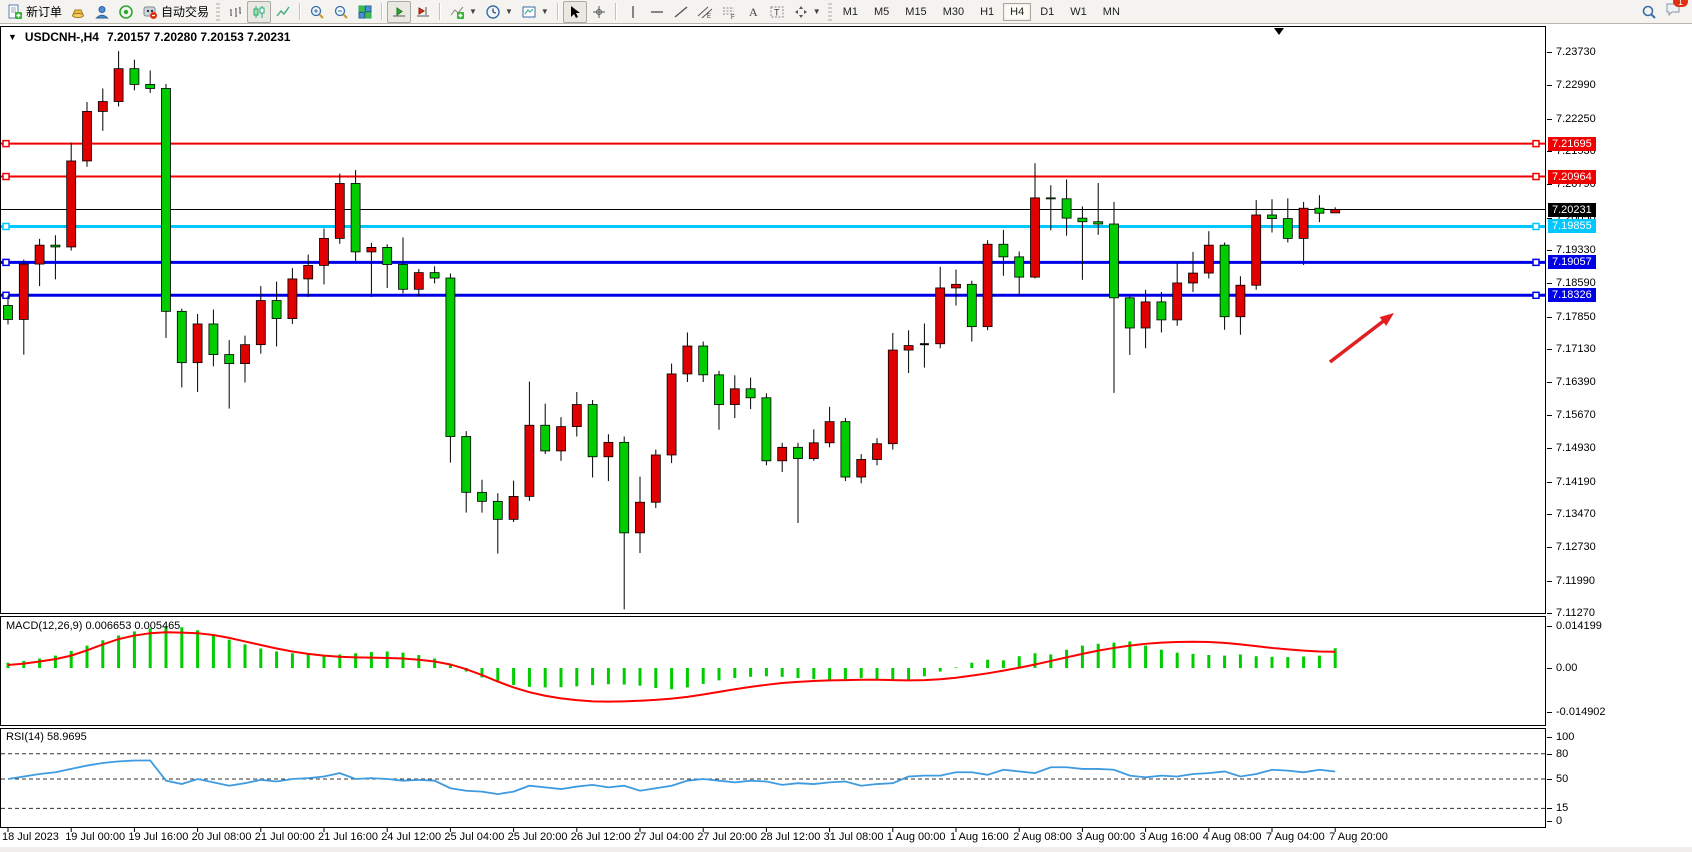  I want to click on deposit-button, so click(78, 12).